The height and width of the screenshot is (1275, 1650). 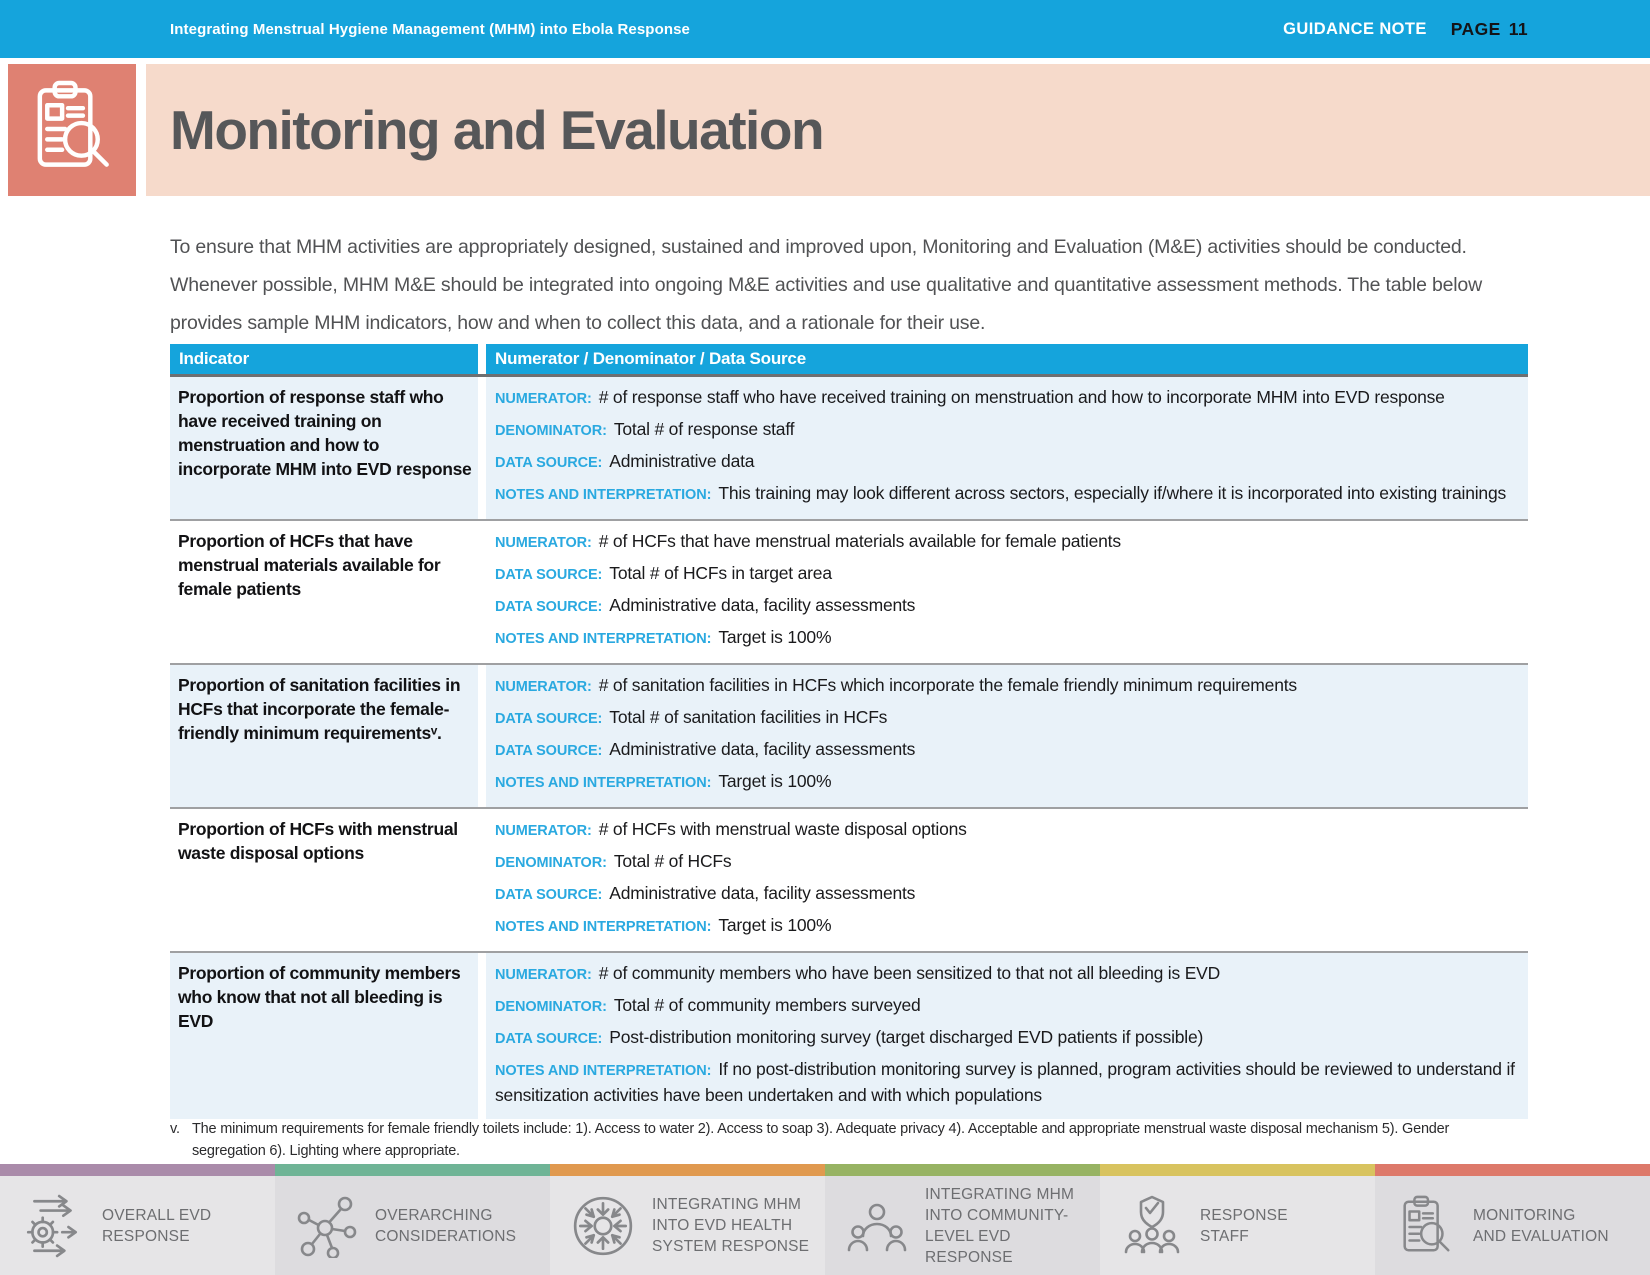 What do you see at coordinates (1005, 430) in the screenshot?
I see `table-entry: DENOMINATOR: Total # of response staff` at bounding box center [1005, 430].